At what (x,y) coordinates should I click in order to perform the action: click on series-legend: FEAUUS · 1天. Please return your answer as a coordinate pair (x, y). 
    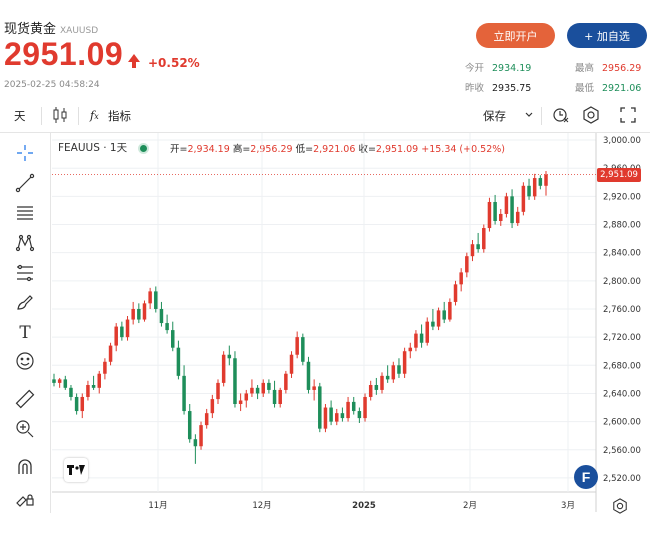
    Looking at the image, I should click on (104, 147).